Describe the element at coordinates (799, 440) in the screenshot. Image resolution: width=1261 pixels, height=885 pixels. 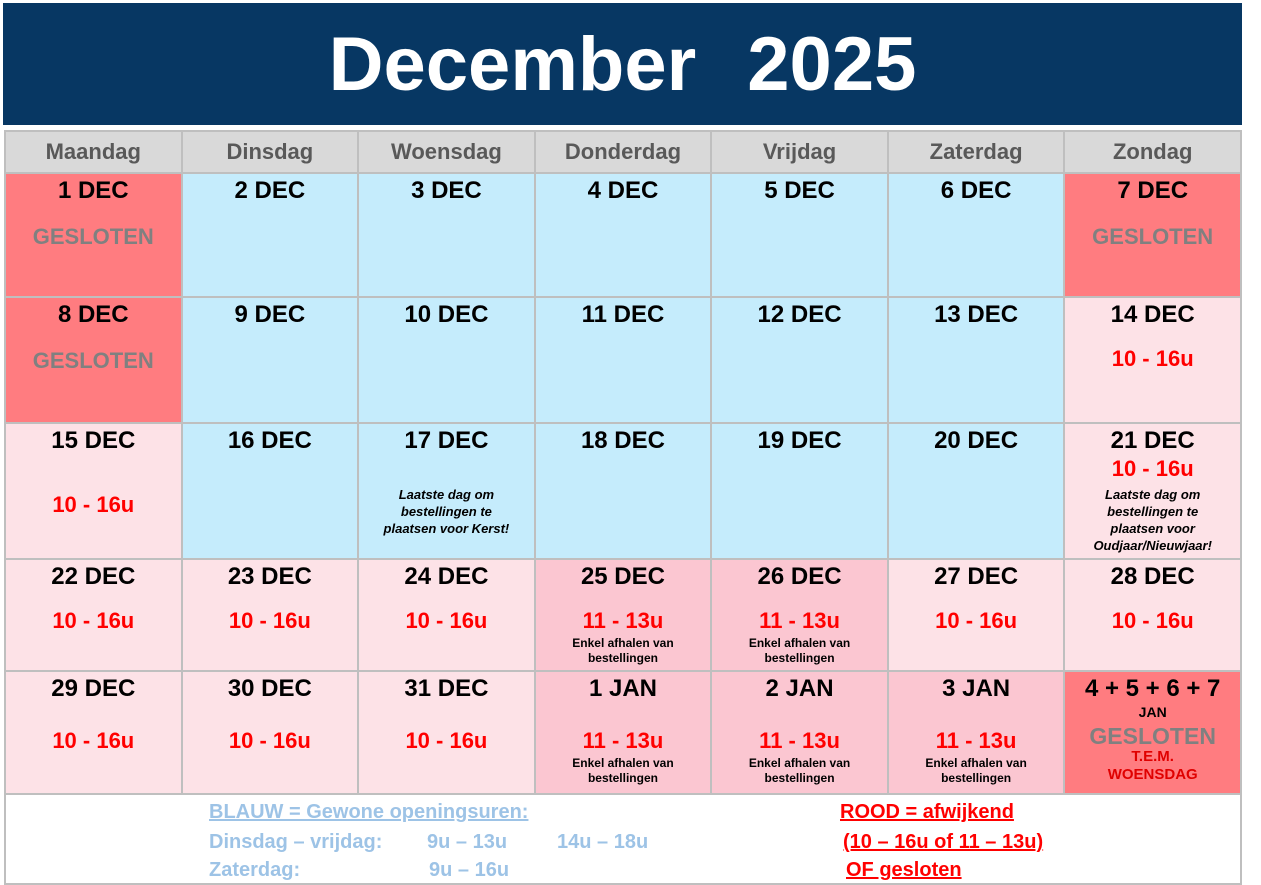
I see `day-date: 19 DEC` at that location.